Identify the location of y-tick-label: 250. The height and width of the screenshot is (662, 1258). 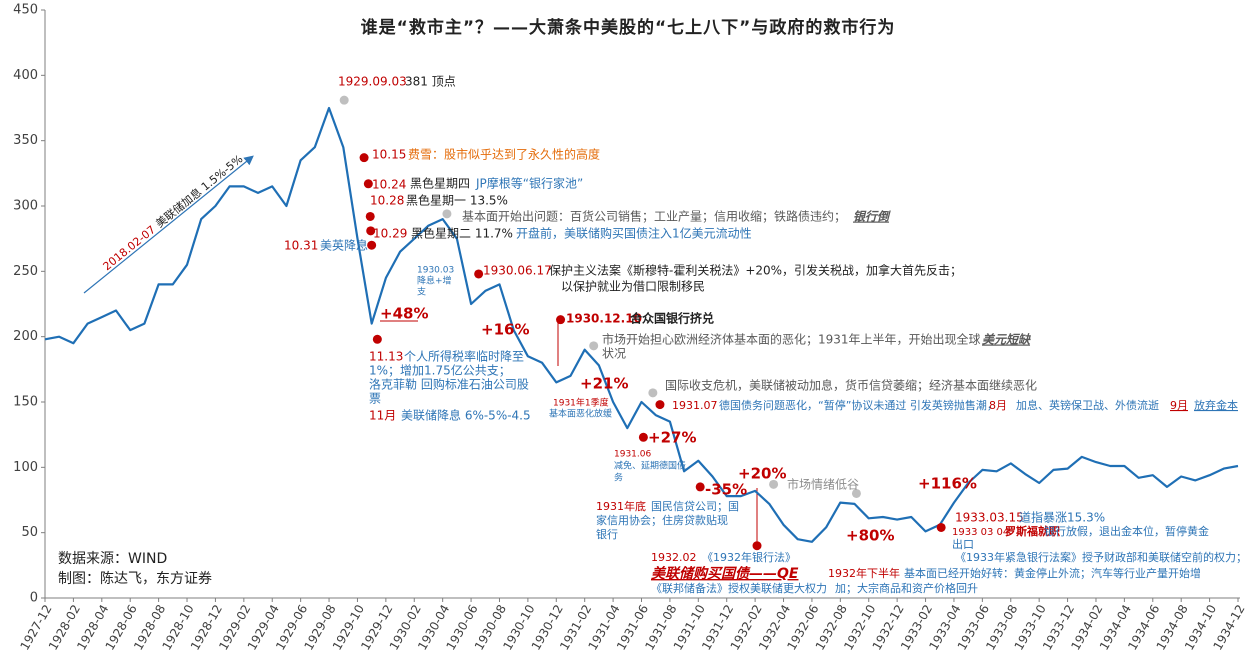
(25, 271).